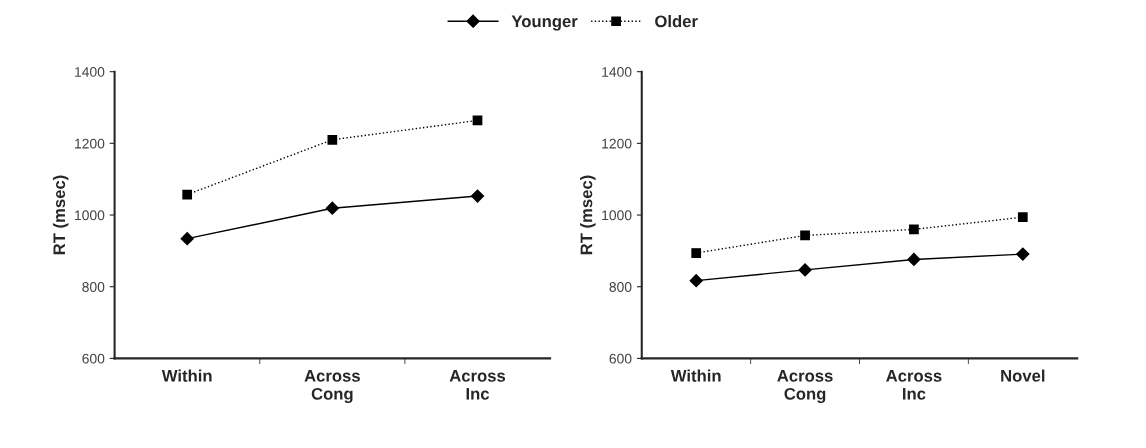 The height and width of the screenshot is (448, 1146). What do you see at coordinates (1023, 375) in the screenshot?
I see `x-tick-label: Novel` at bounding box center [1023, 375].